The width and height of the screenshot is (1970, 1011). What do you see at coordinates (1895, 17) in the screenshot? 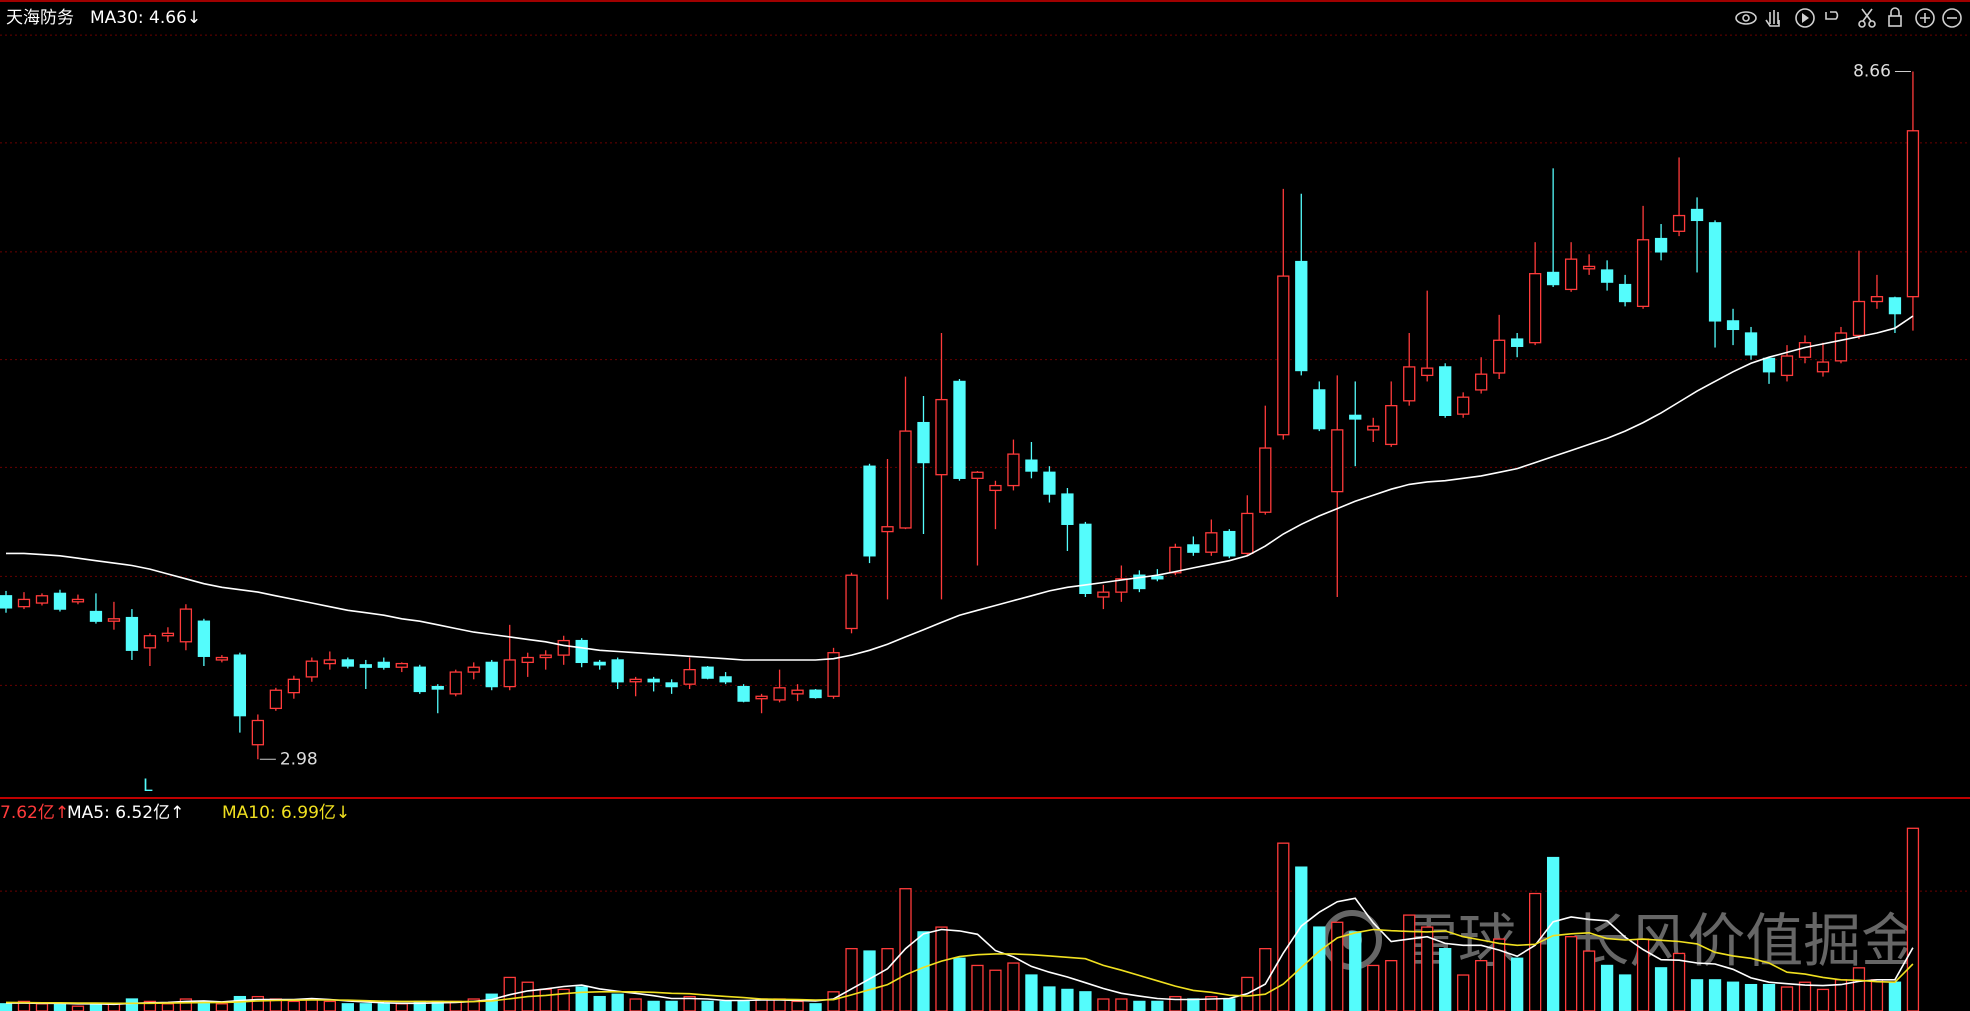
I see `icon-lock` at bounding box center [1895, 17].